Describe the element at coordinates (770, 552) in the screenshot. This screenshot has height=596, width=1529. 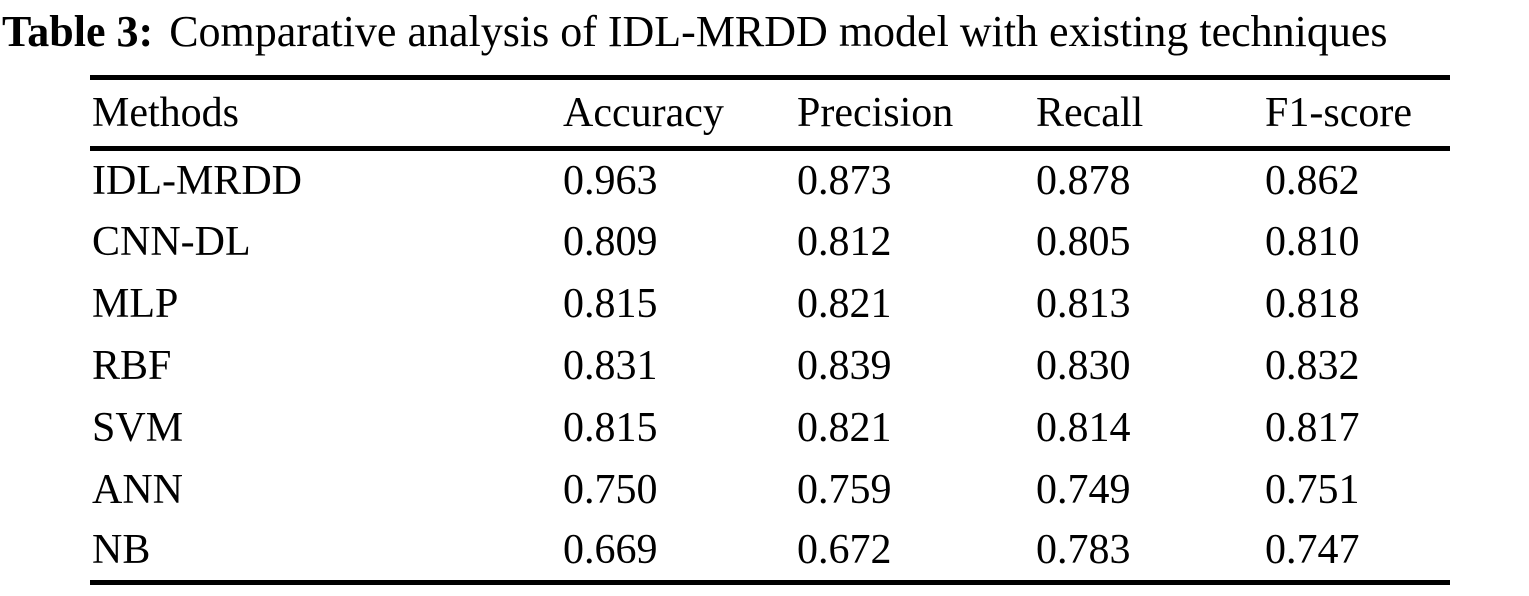
I see `table-row-nb: NB 0.669 0.672 0.783 0.747` at that location.